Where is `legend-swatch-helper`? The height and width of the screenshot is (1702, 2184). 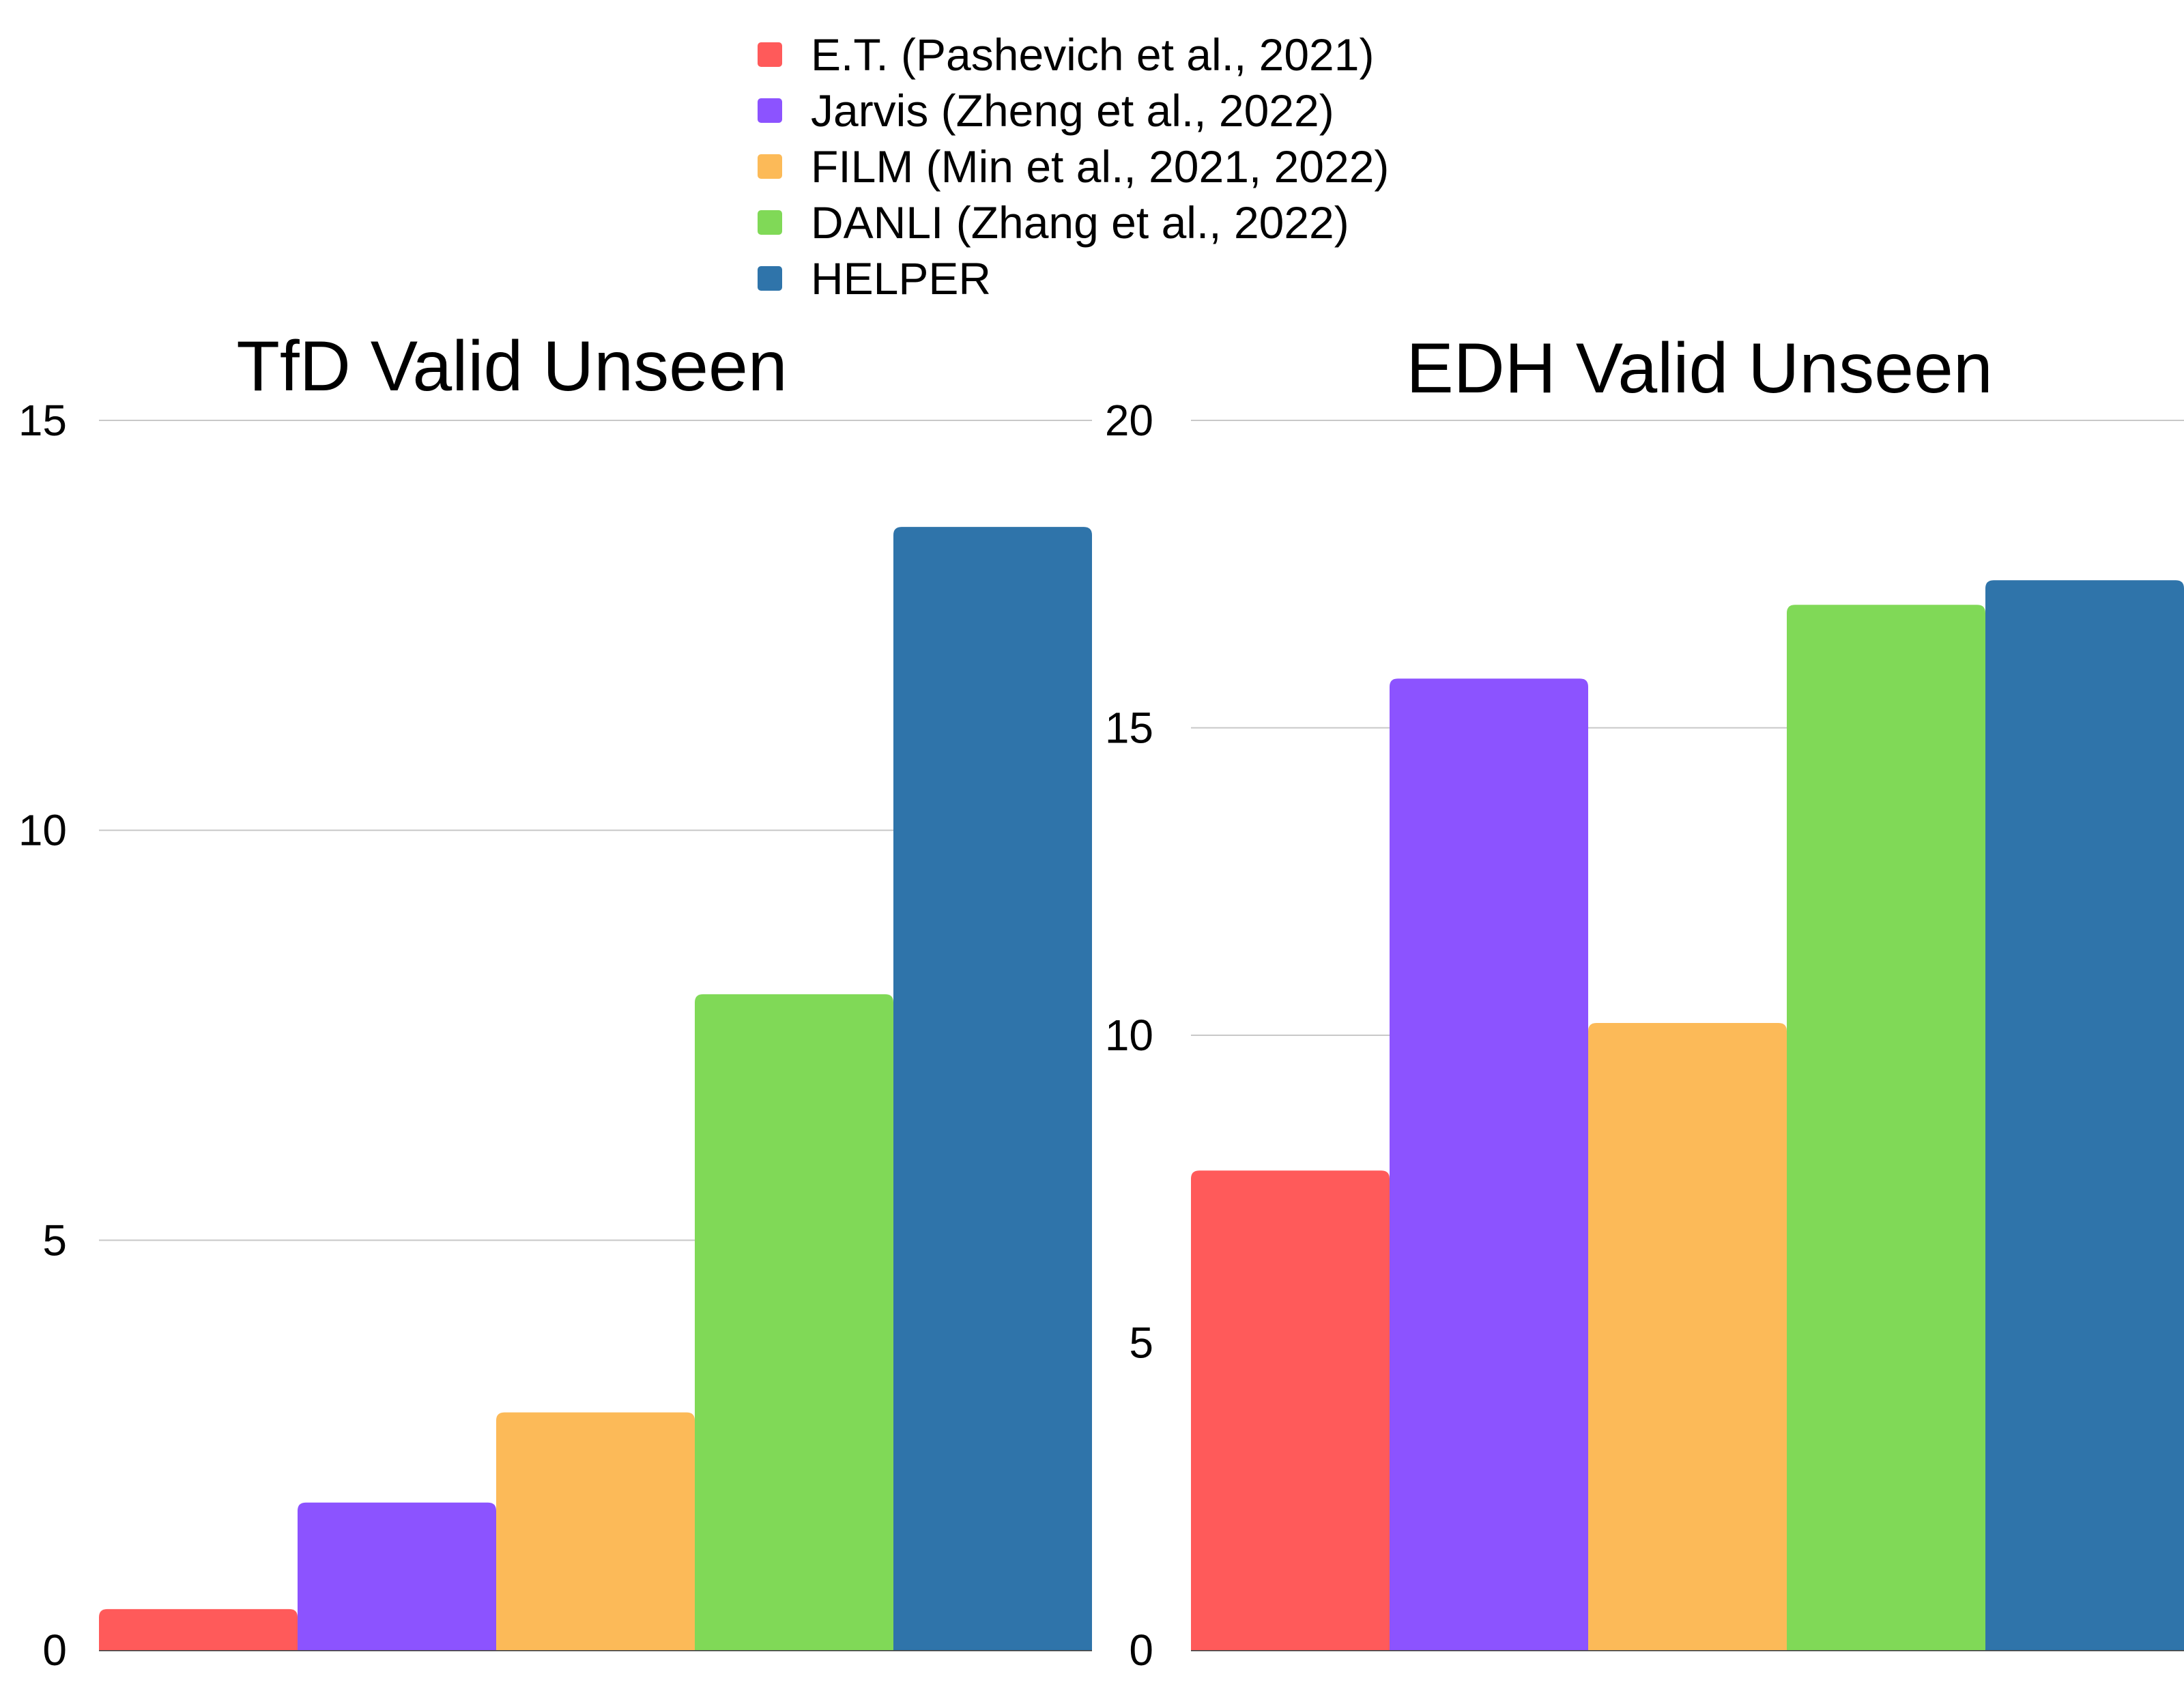
legend-swatch-helper is located at coordinates (770, 278).